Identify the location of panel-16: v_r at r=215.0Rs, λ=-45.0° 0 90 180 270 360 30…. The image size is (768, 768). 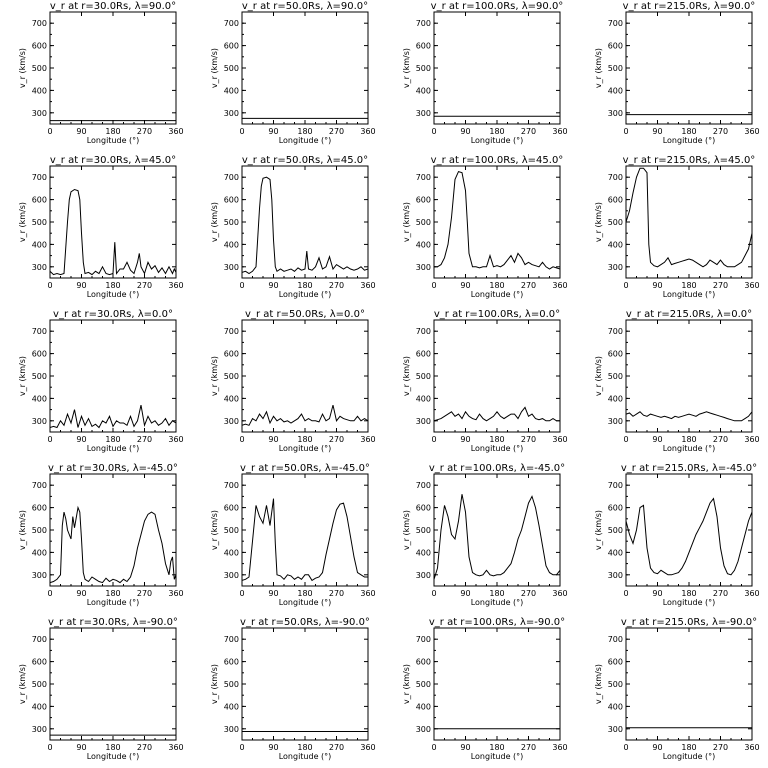
(677, 535).